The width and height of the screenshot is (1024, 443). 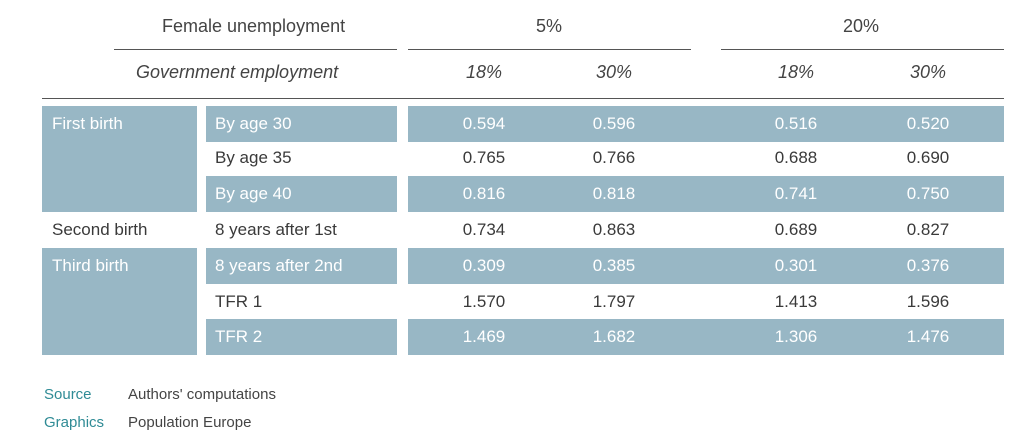 I want to click on table-cell: 1.596, so click(x=928, y=301).